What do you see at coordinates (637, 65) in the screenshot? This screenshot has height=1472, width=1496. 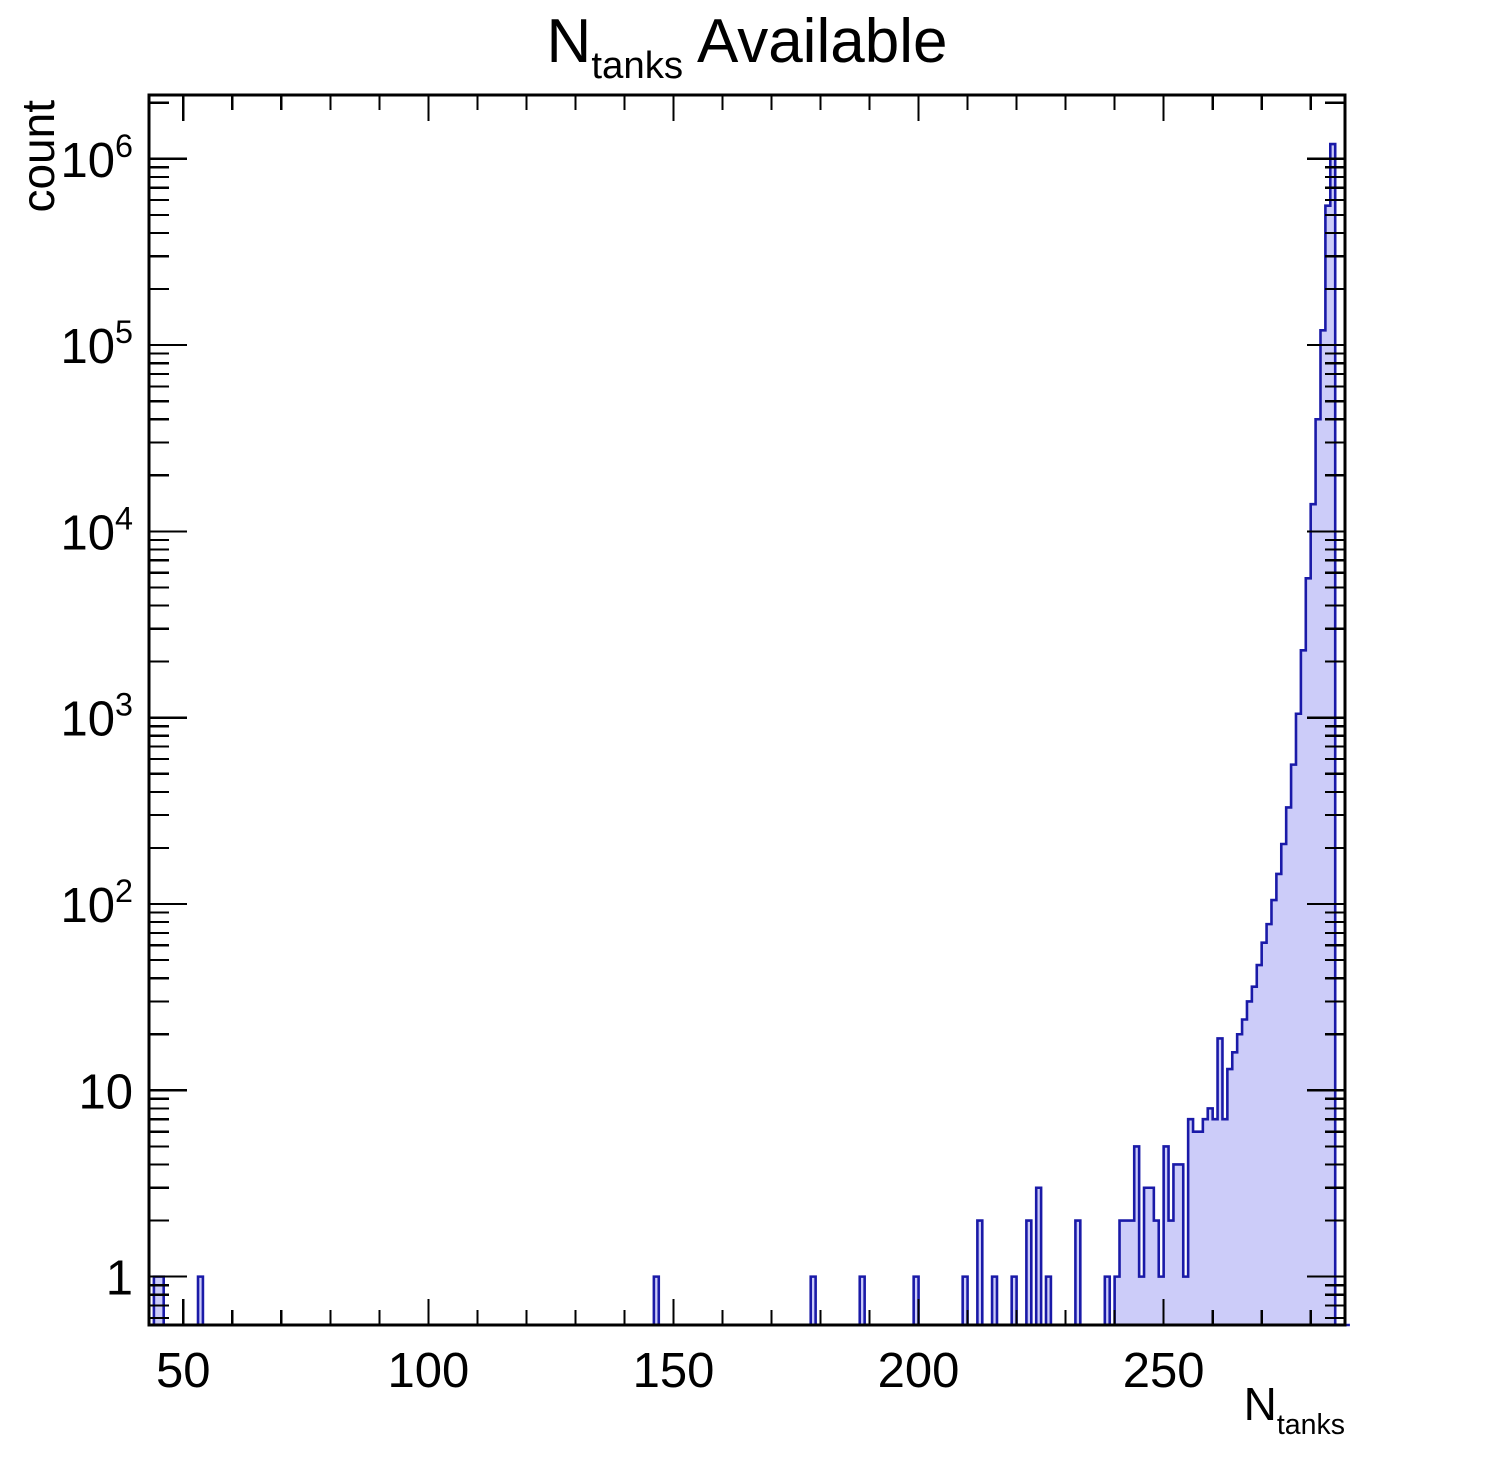 I see `title-subscript: tanks` at bounding box center [637, 65].